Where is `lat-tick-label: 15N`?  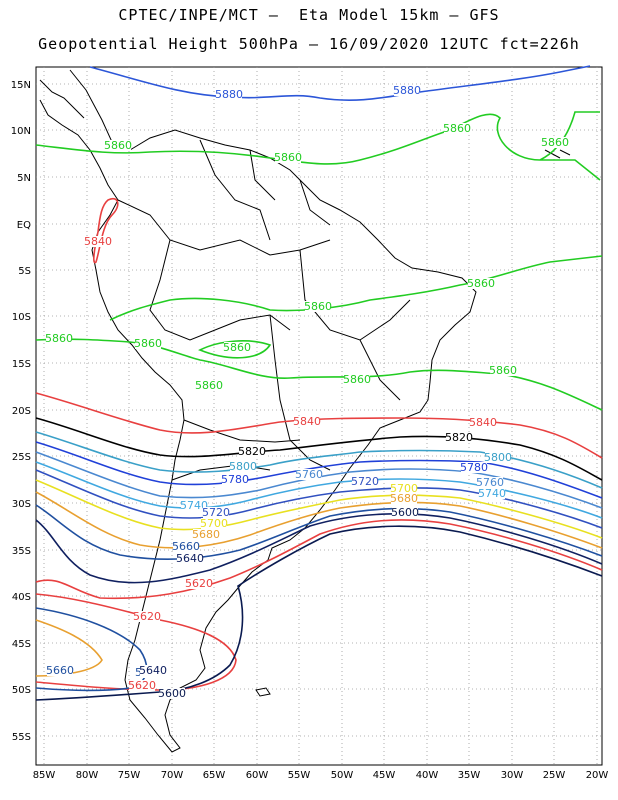
lat-tick-label: 15N is located at coordinates (21, 85).